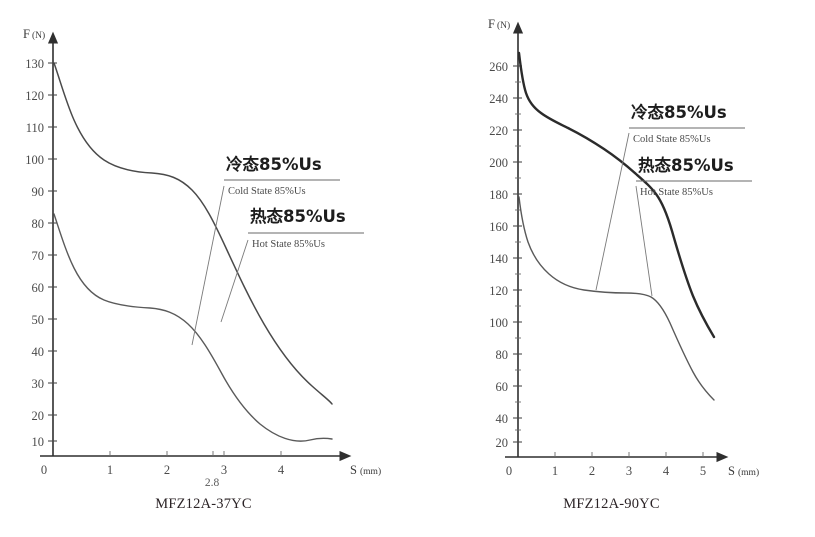 This screenshot has height=537, width=815. I want to click on y-minor-ticks-group, so click(518, 256).